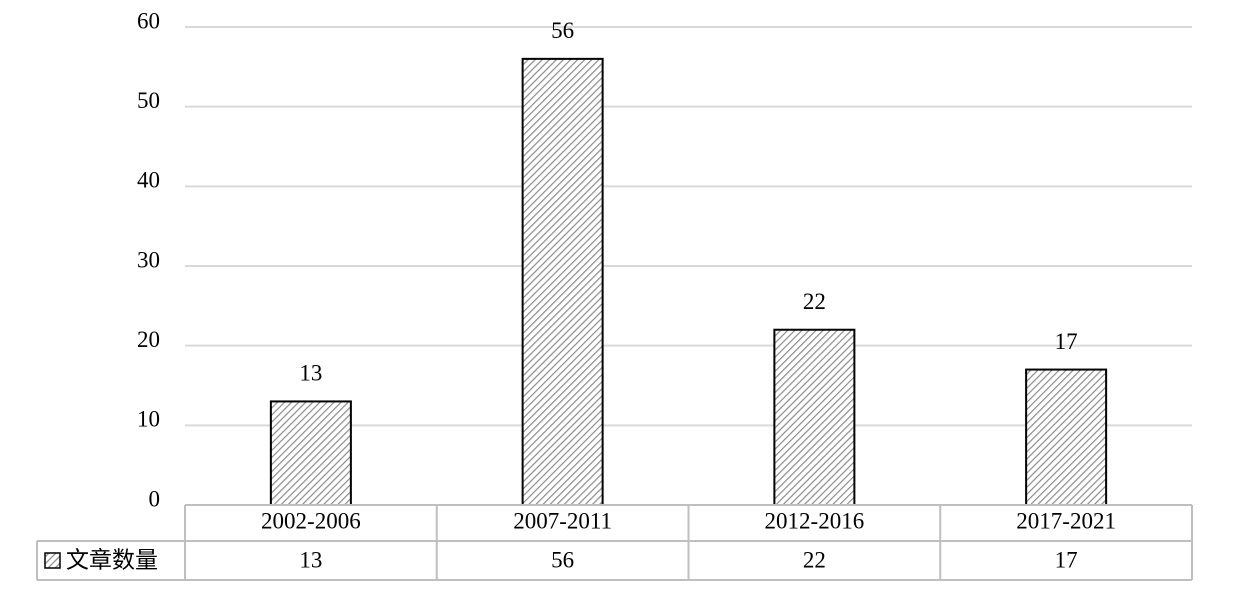 Image resolution: width=1246 pixels, height=598 pixels. What do you see at coordinates (1066, 520) in the screenshot?
I see `table-category: 2017-2021` at bounding box center [1066, 520].